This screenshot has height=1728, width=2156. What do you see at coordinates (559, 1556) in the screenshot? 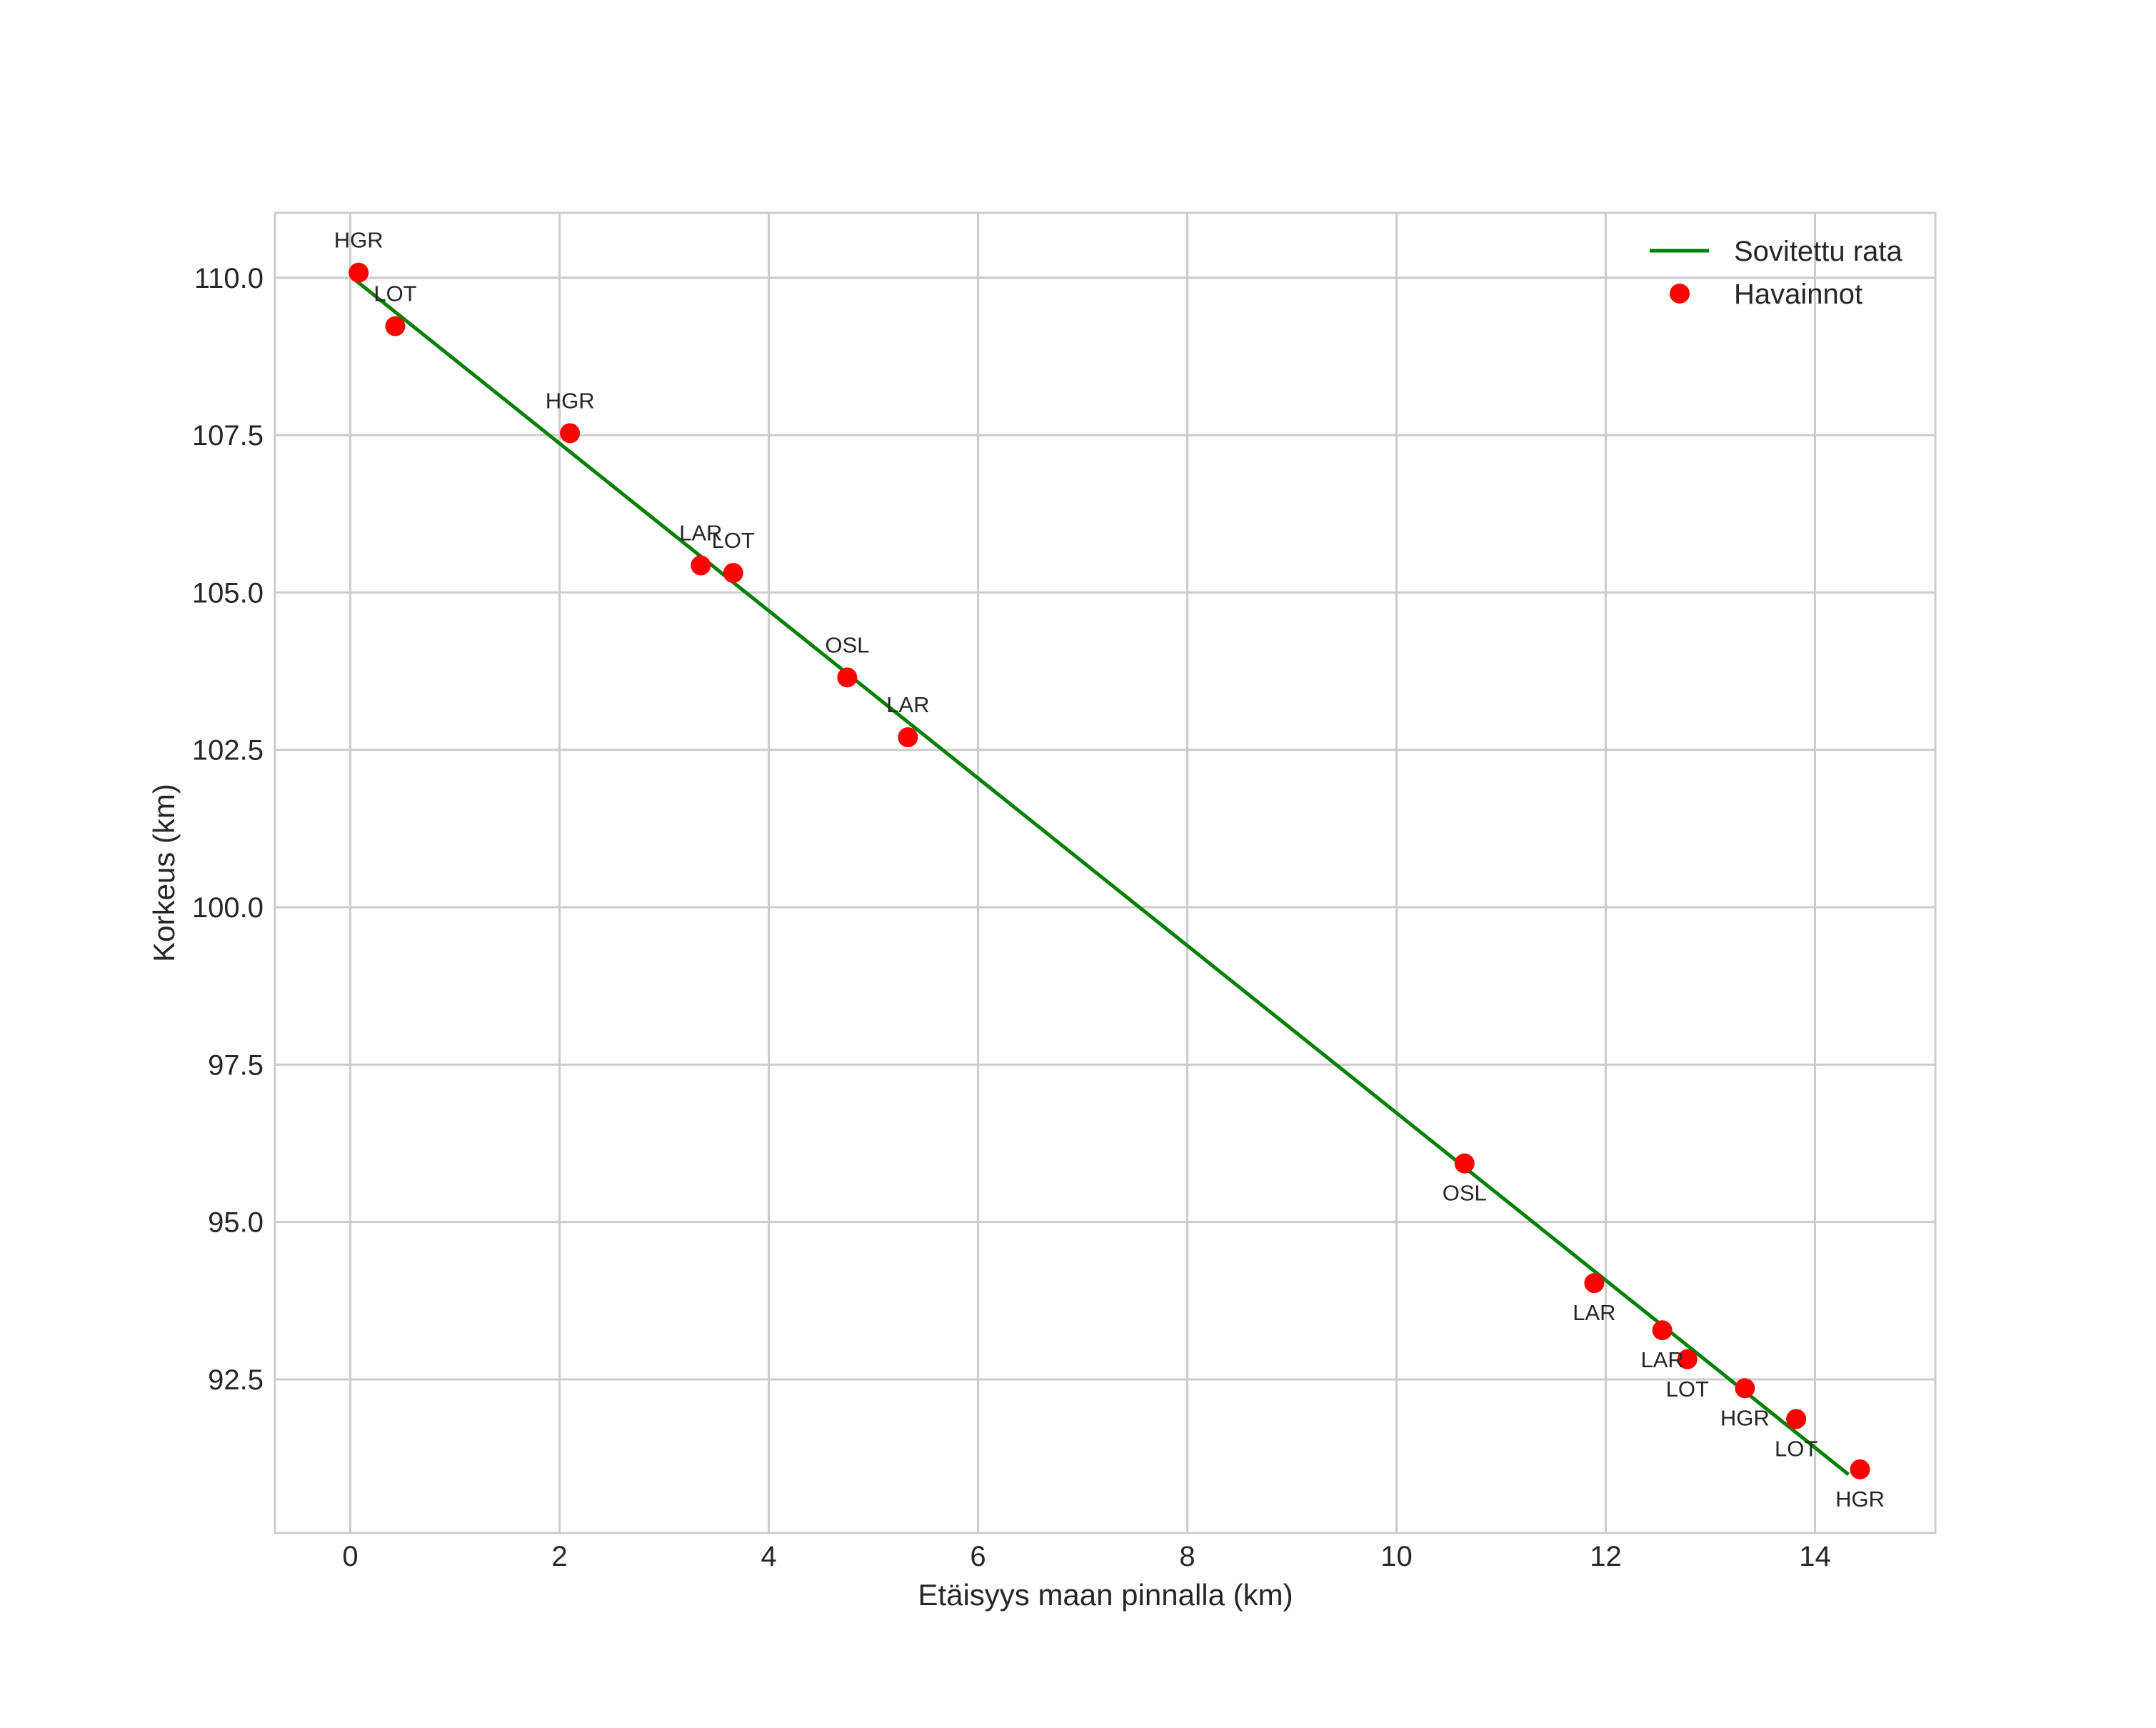
I see `x-tick-label: 2` at bounding box center [559, 1556].